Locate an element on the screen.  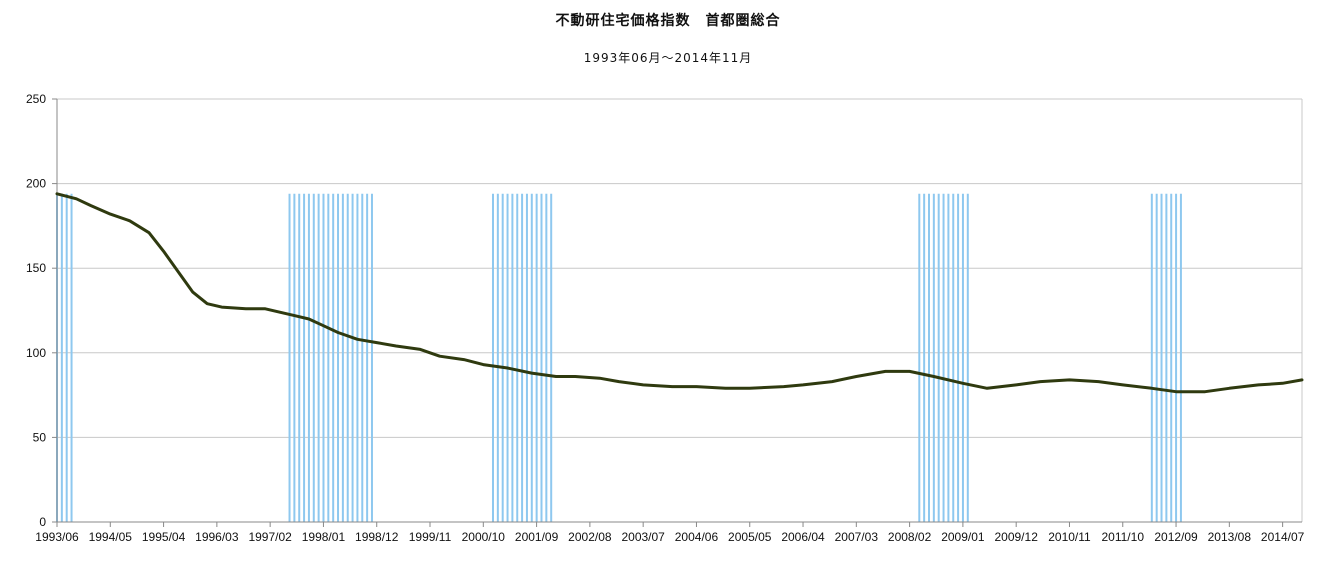
x-tick-label: 2002/08 is located at coordinates (590, 537).